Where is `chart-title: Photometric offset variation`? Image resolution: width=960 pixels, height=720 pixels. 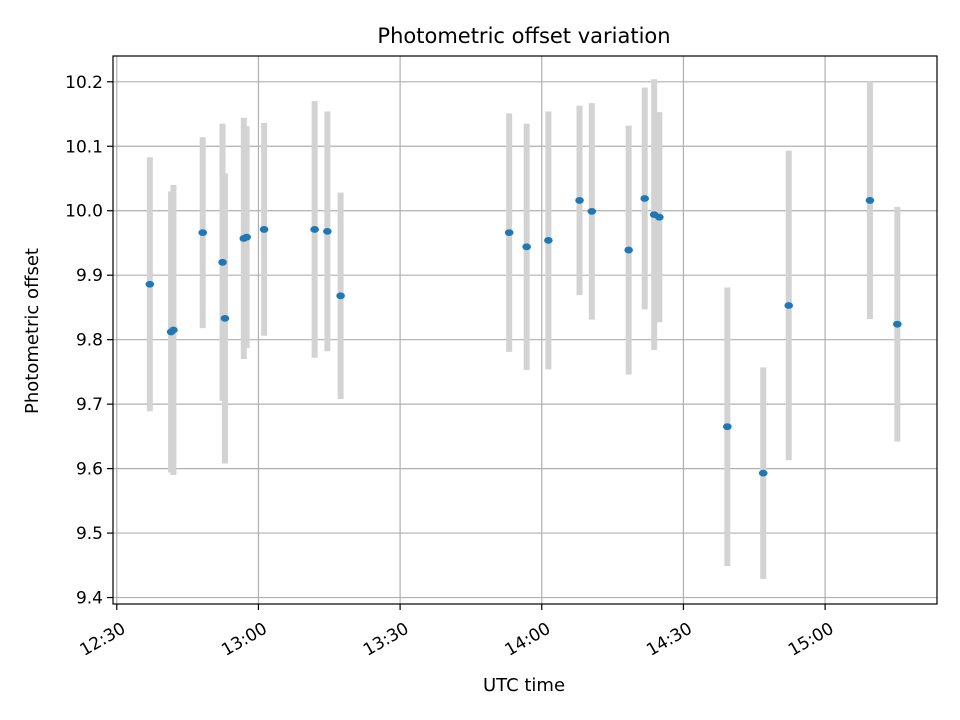 chart-title: Photometric offset variation is located at coordinates (523, 36).